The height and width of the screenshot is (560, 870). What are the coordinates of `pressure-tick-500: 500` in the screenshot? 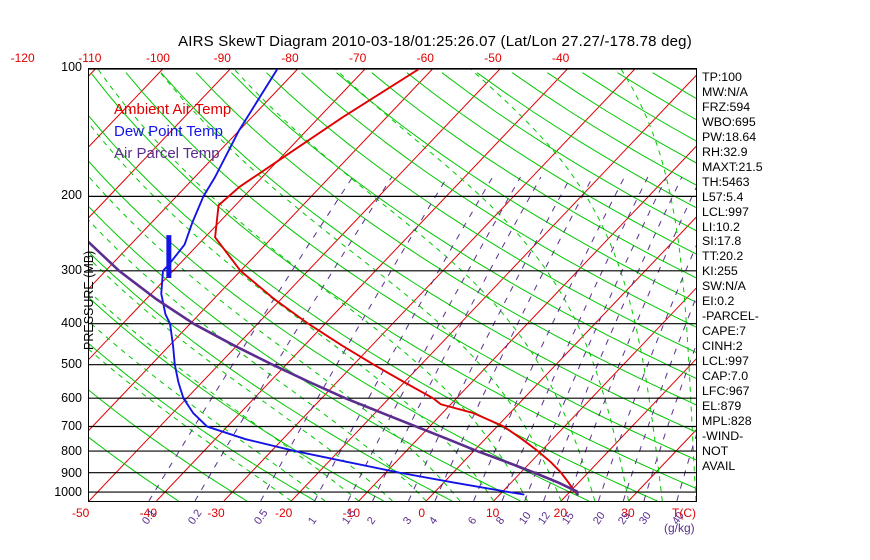 It's located at (71, 364).